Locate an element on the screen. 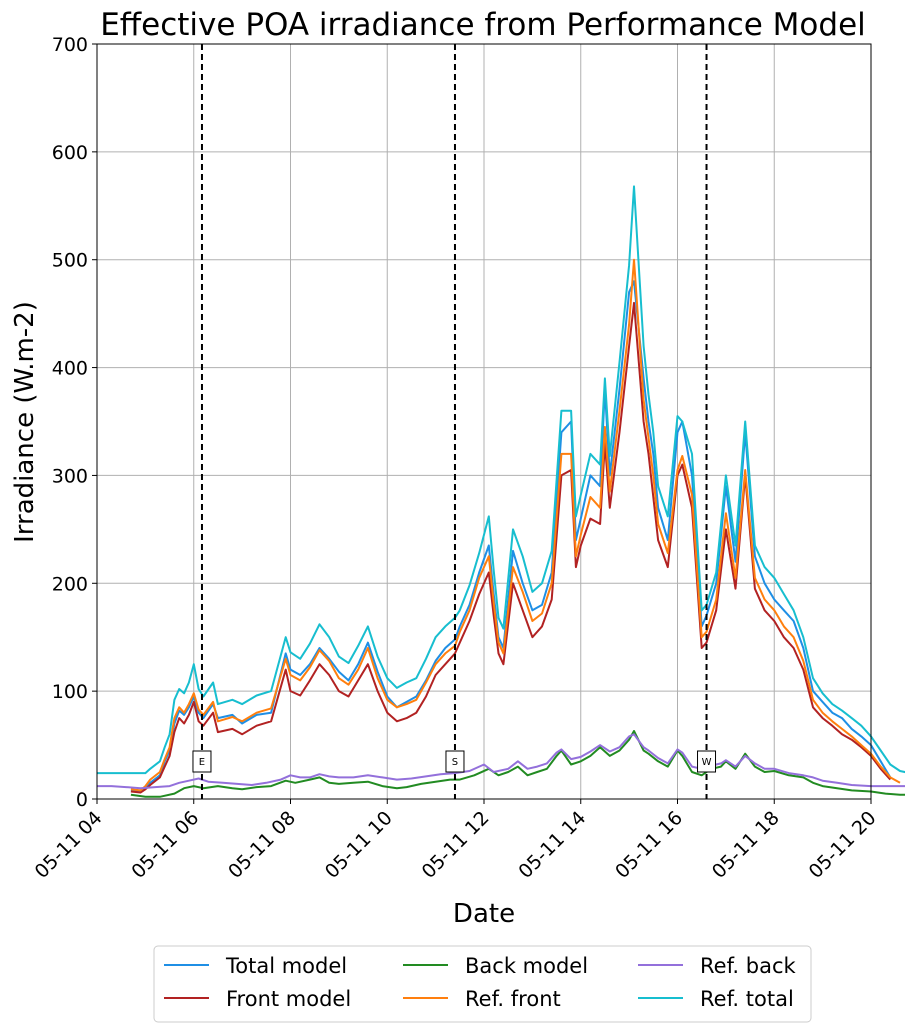 The image size is (905, 1031). x-tick-label: 05-11 18 is located at coordinates (746, 845).